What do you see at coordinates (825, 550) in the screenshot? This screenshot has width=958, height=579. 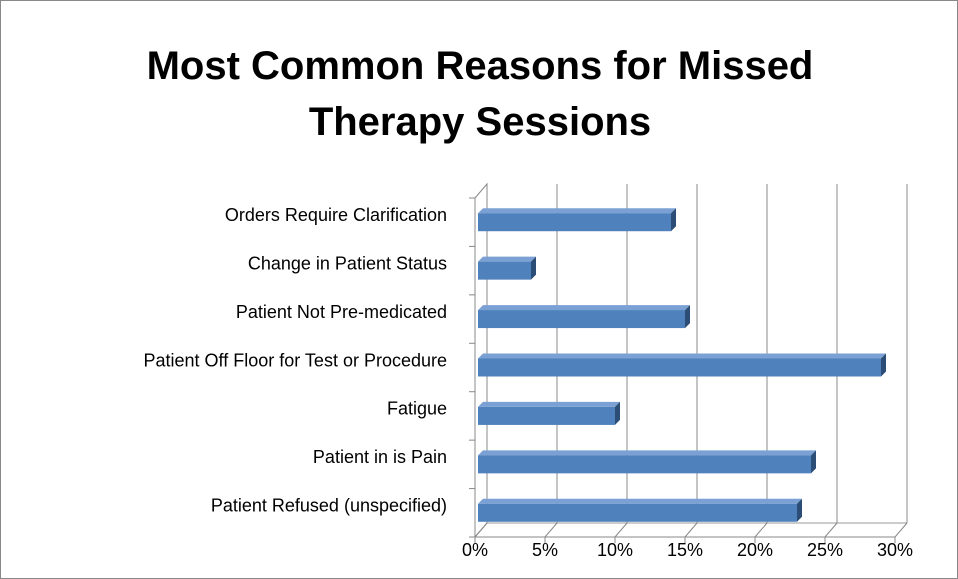 I see `x-tick-label: 25%` at bounding box center [825, 550].